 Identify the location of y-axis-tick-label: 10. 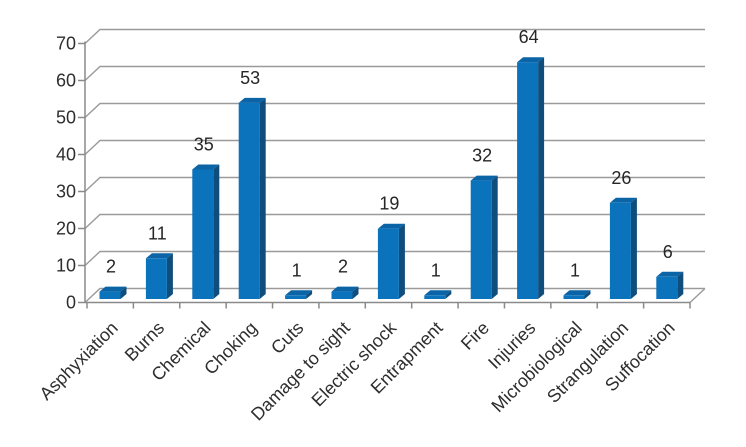
(66, 266).